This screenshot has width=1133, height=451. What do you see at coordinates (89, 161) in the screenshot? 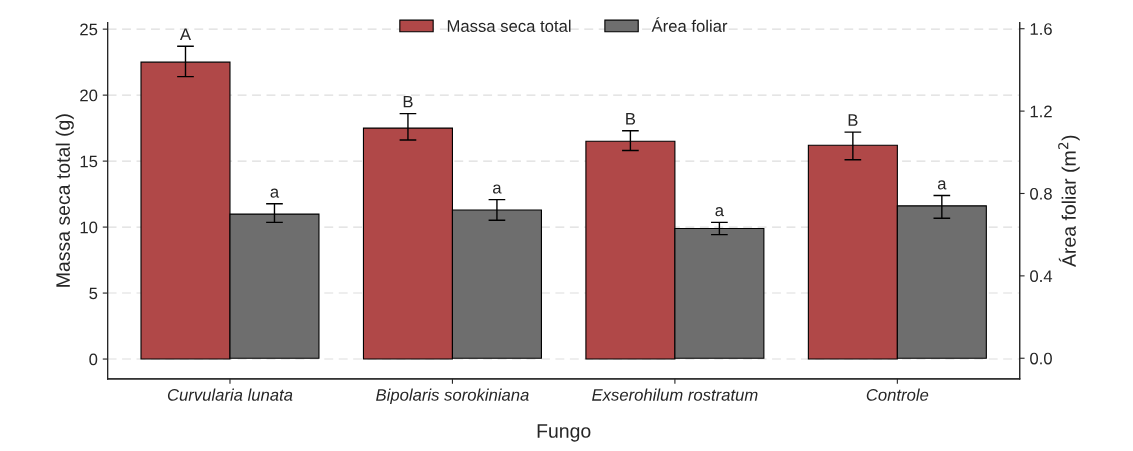
I see `y-tick-label: 15` at bounding box center [89, 161].